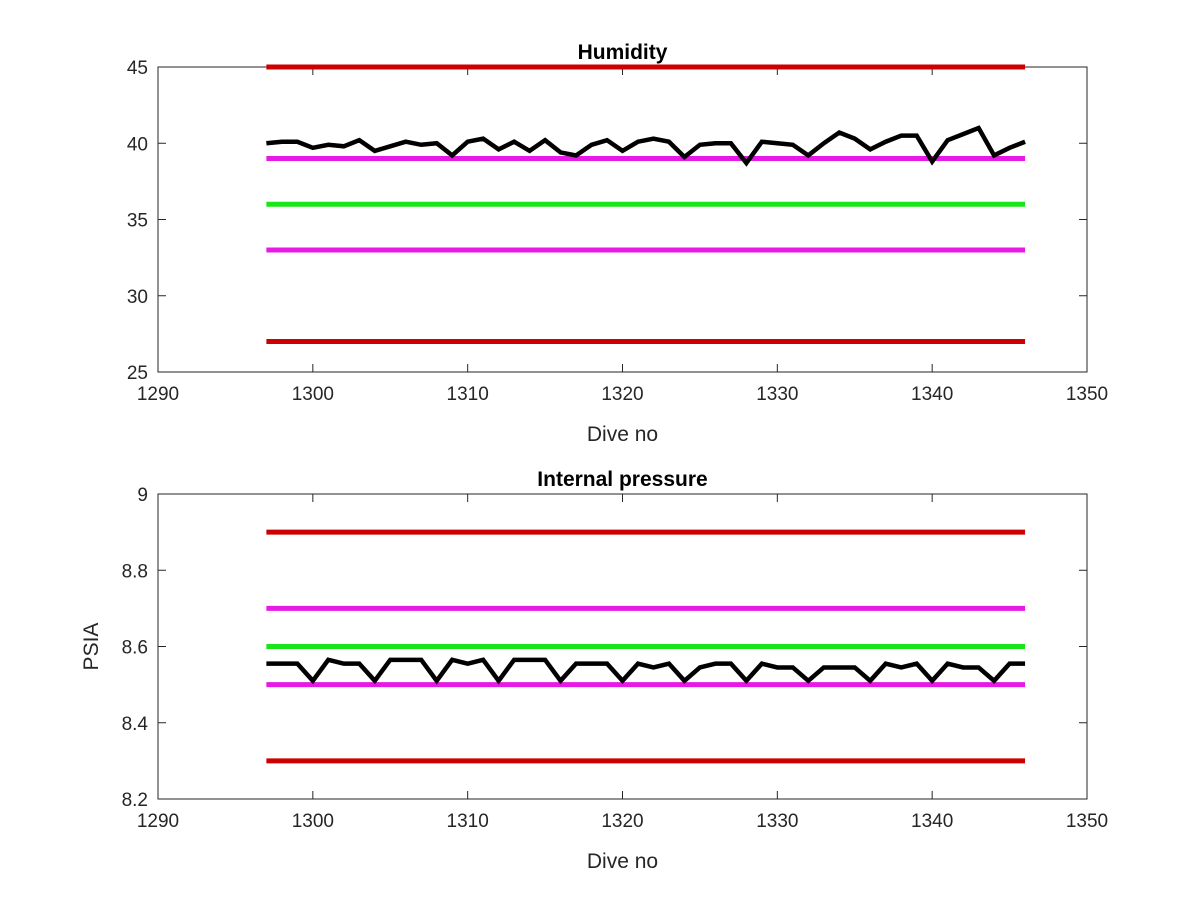 The height and width of the screenshot is (900, 1200). Describe the element at coordinates (135, 800) in the screenshot. I see `y-tick-label: 8.2` at that location.